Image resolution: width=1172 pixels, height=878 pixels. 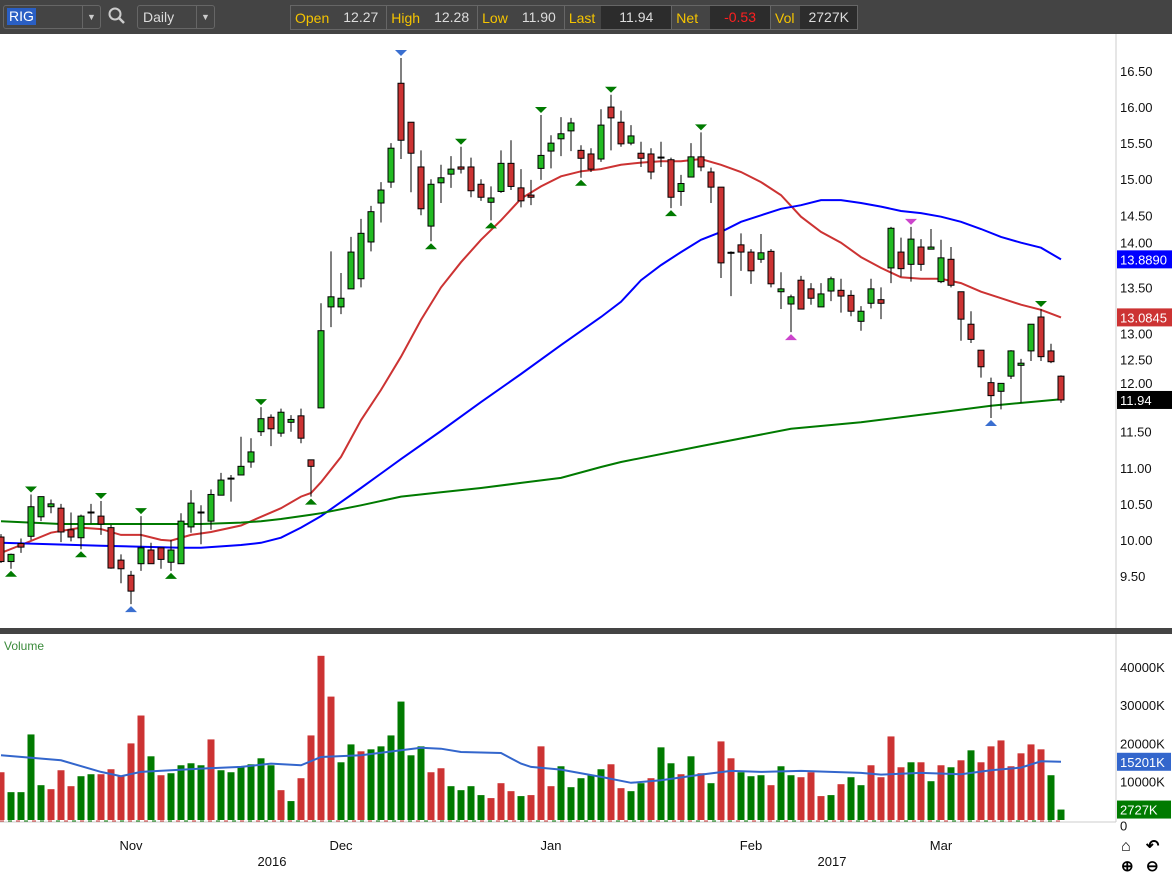 I want to click on last-price-badge-bg, so click(x=1144, y=399).